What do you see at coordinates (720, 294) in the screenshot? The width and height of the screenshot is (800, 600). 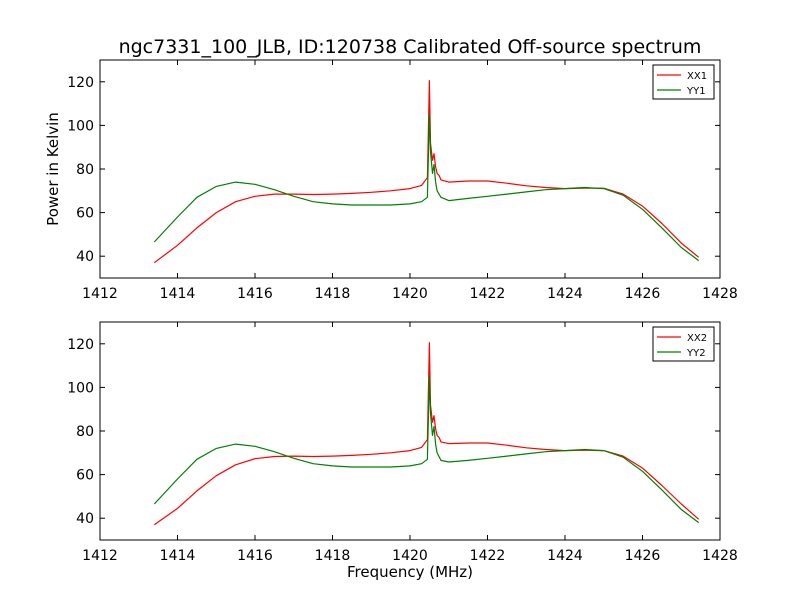 I see `top-x-tick-label: 1428` at bounding box center [720, 294].